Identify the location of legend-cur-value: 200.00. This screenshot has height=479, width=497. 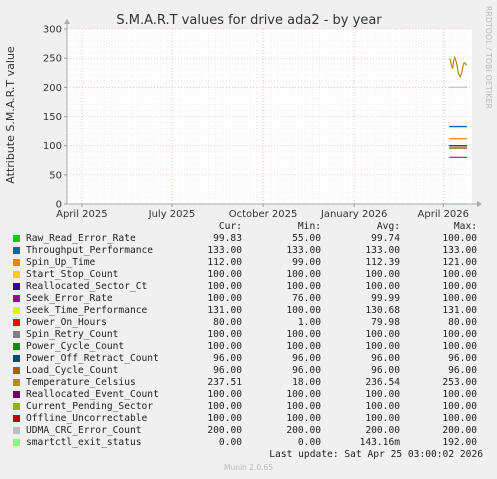
(224, 430).